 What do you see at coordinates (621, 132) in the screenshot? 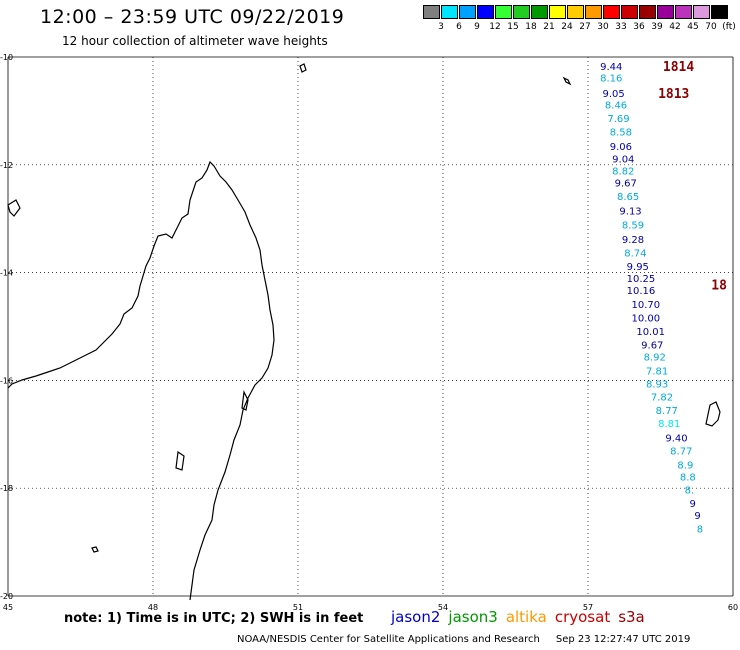
I see `wave-height-value: 8.58` at bounding box center [621, 132].